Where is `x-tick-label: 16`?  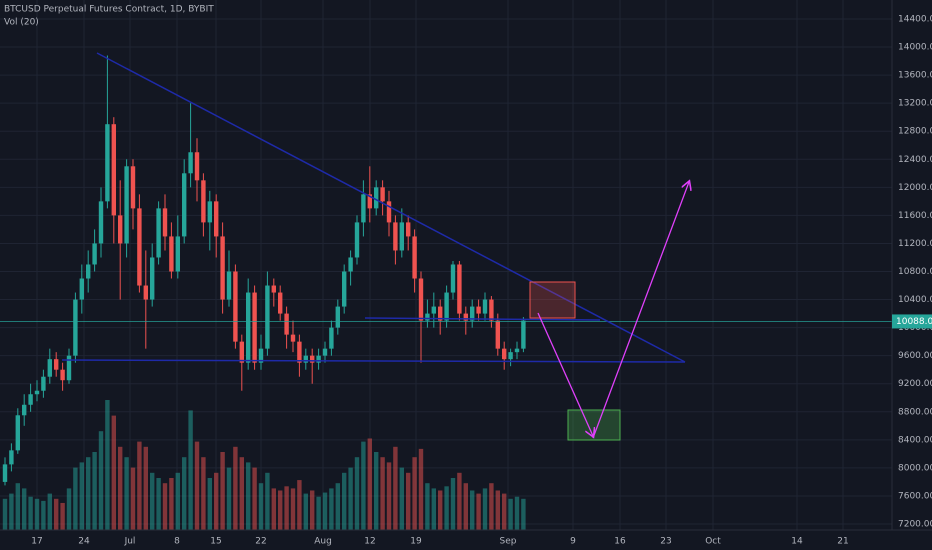
x-tick-label: 16 is located at coordinates (620, 542).